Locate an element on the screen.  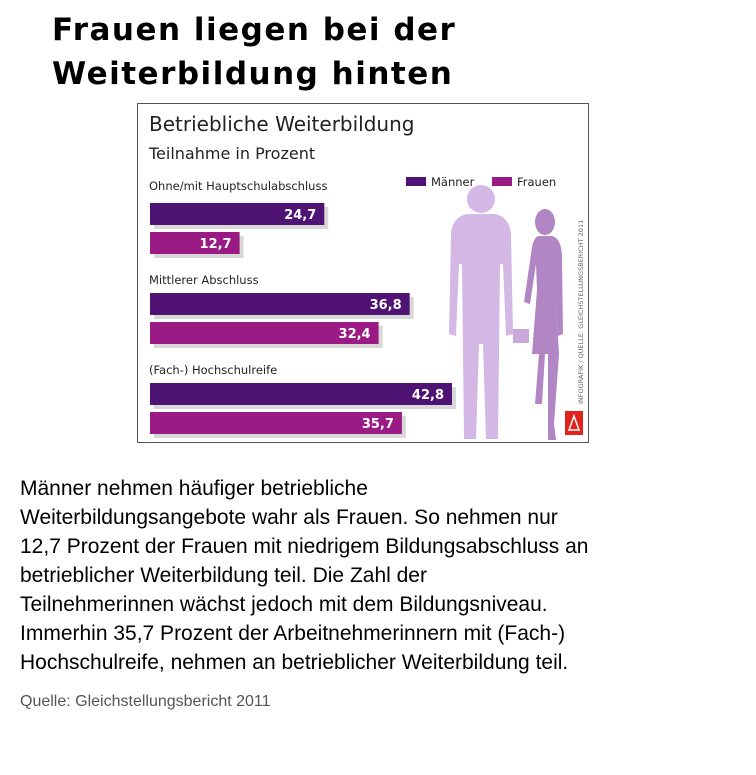
handbag-shape is located at coordinates (521, 336).